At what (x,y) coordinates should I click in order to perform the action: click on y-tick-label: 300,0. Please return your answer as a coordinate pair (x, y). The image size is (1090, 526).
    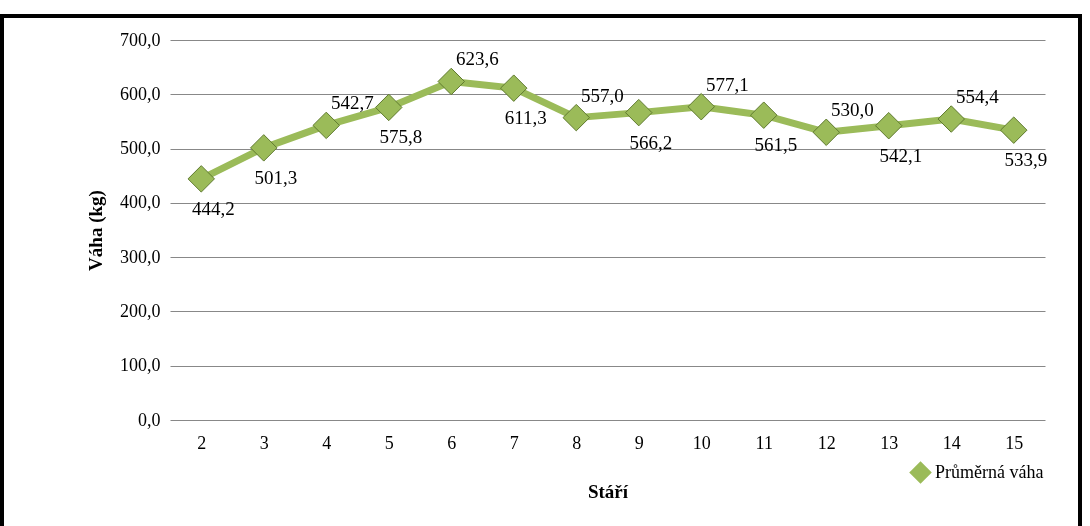
    Looking at the image, I should click on (140, 256).